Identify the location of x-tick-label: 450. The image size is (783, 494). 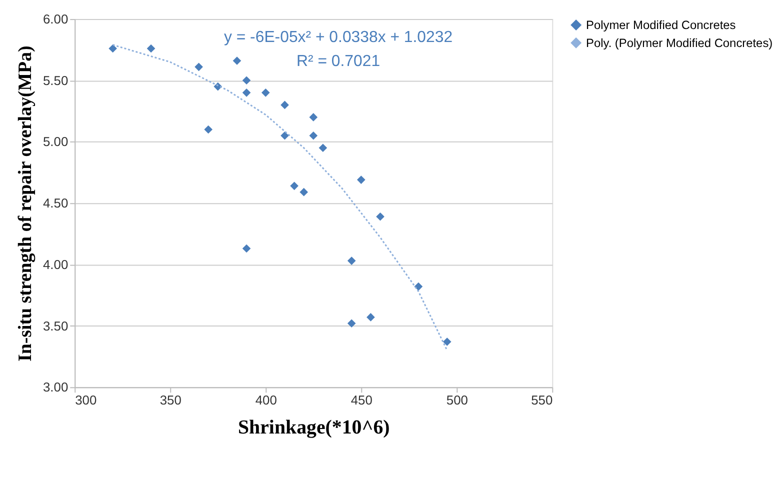
(361, 400).